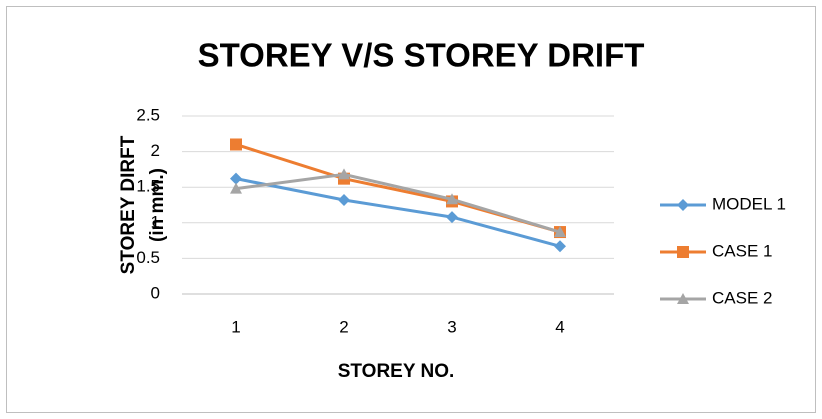 The height and width of the screenshot is (419, 822). Describe the element at coordinates (157, 205) in the screenshot. I see `y-axis-label: (in mm.)` at that location.